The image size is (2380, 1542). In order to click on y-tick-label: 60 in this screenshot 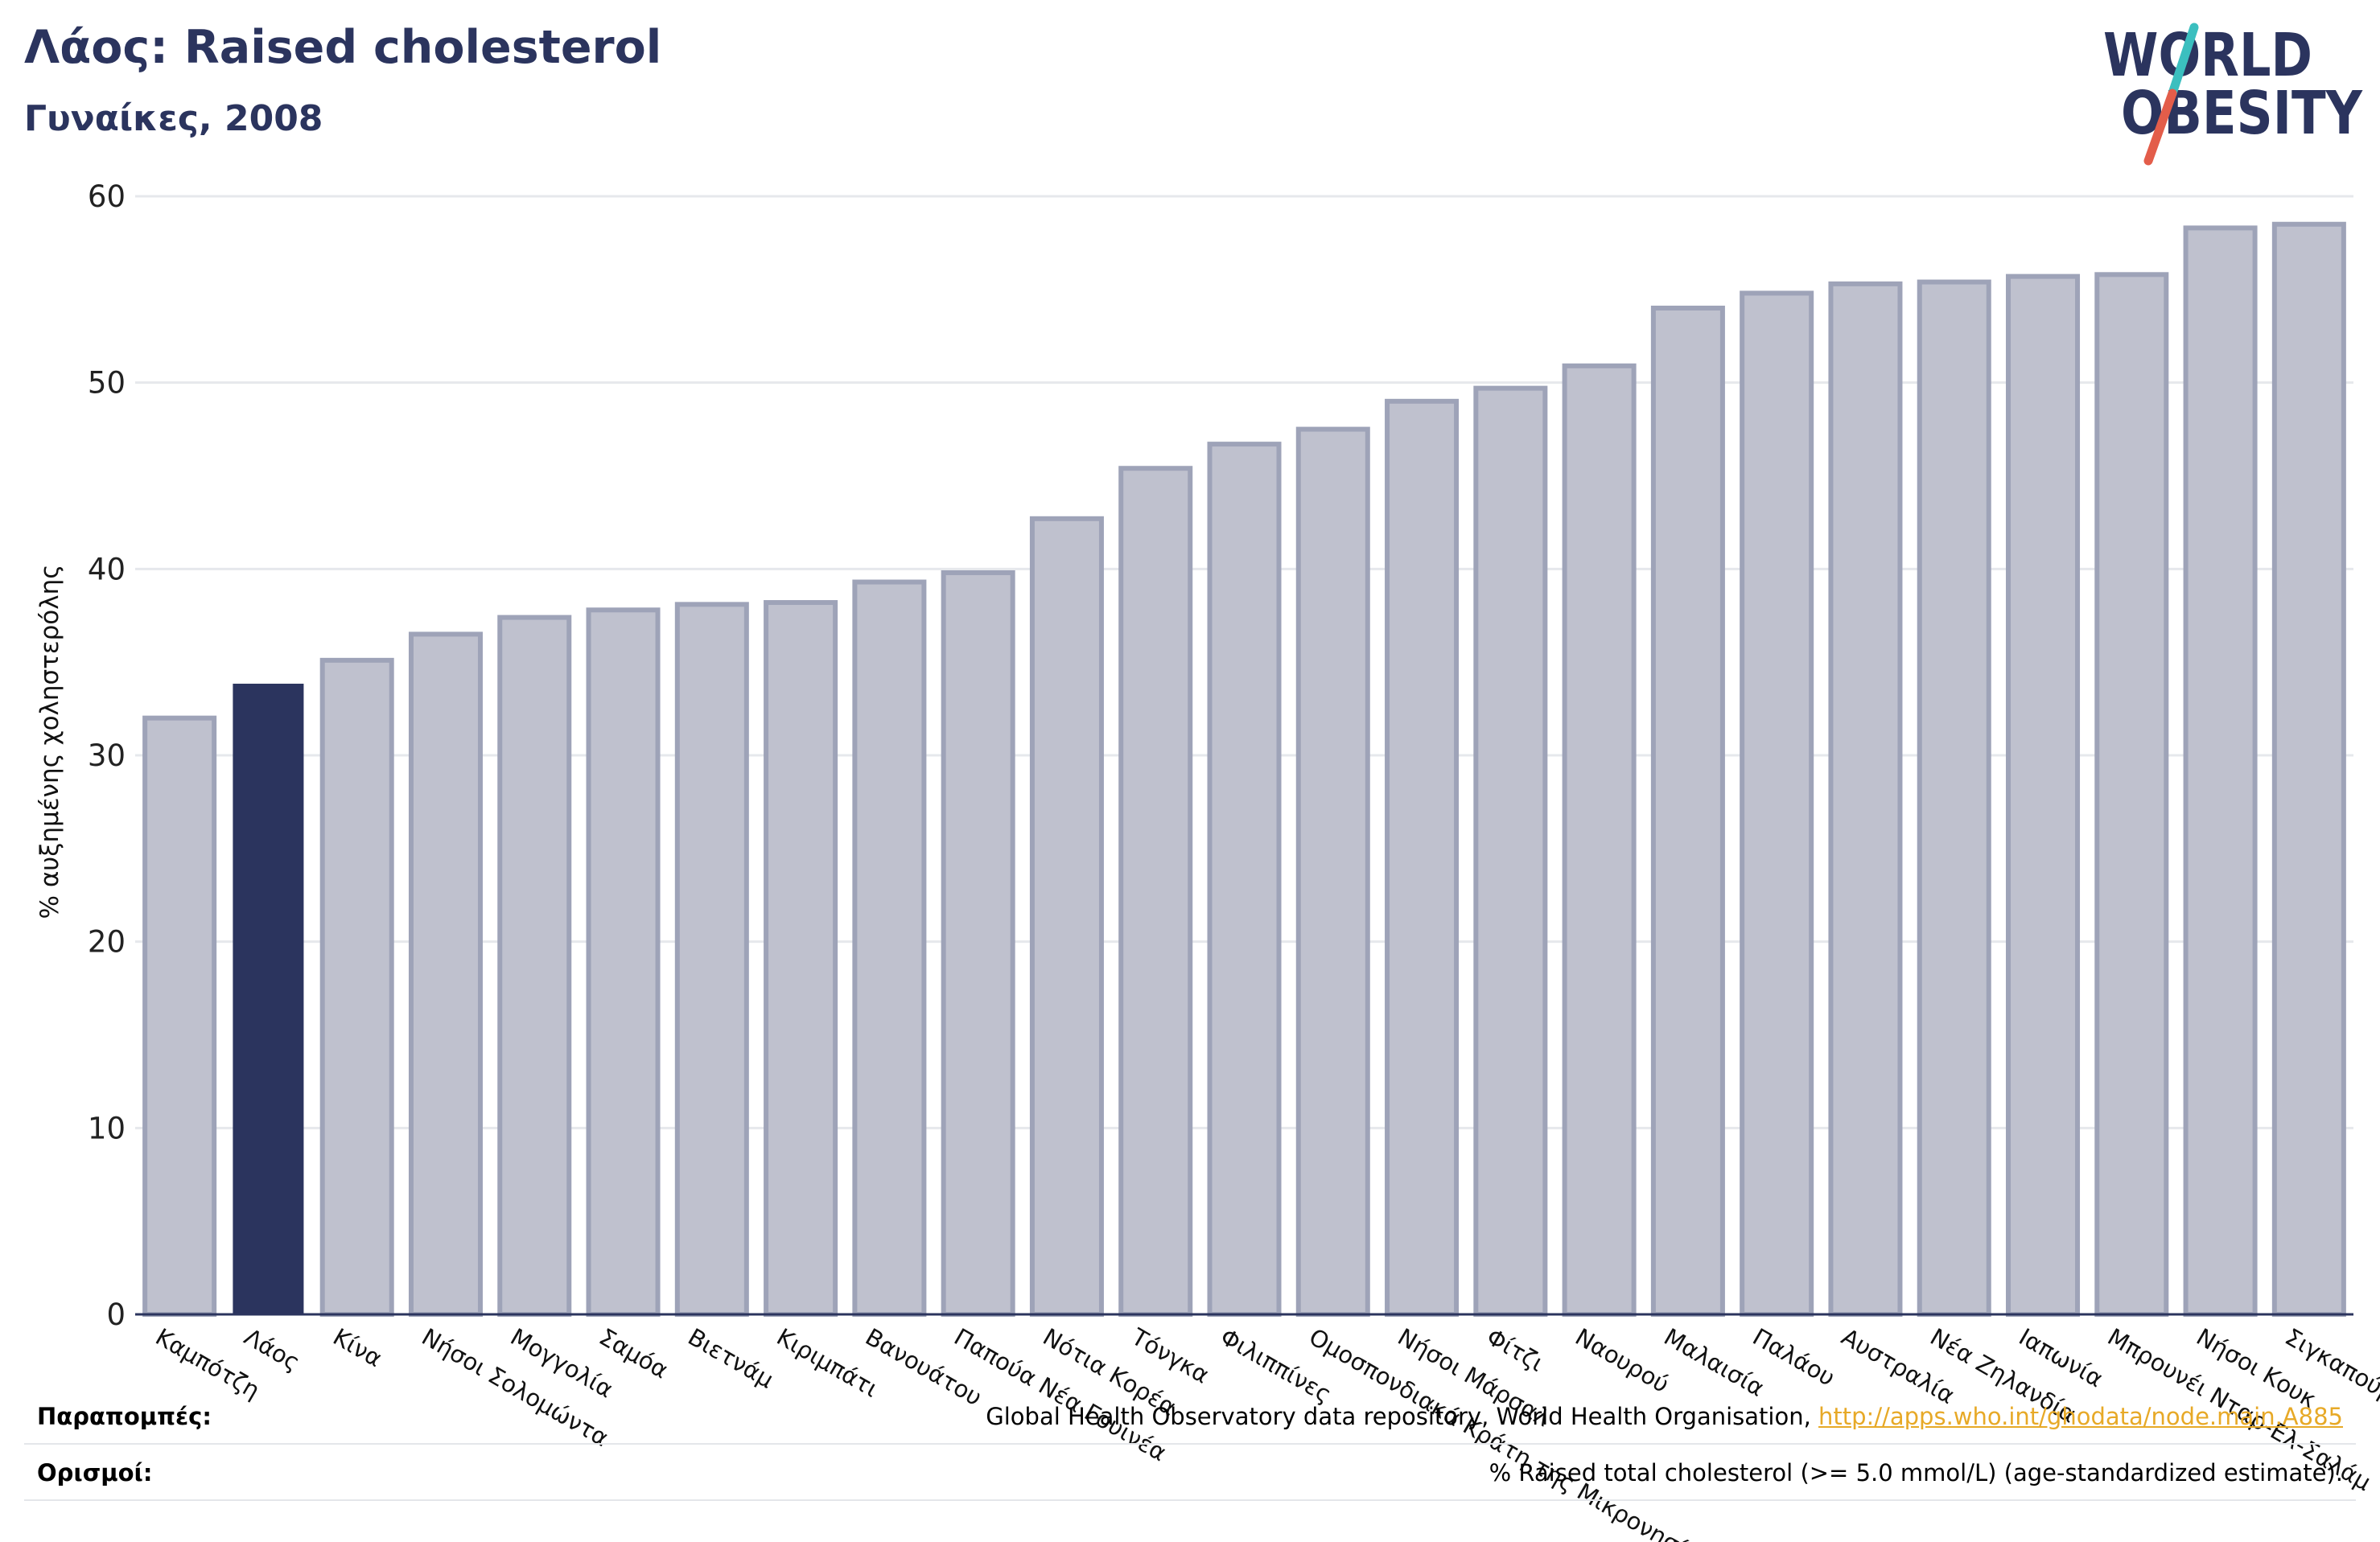, I will do `click(107, 196)`.